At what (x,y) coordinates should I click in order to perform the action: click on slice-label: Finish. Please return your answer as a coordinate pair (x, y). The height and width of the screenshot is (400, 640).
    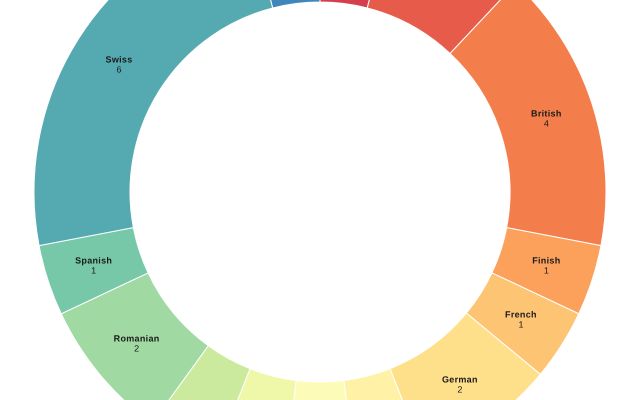
    Looking at the image, I should click on (546, 261).